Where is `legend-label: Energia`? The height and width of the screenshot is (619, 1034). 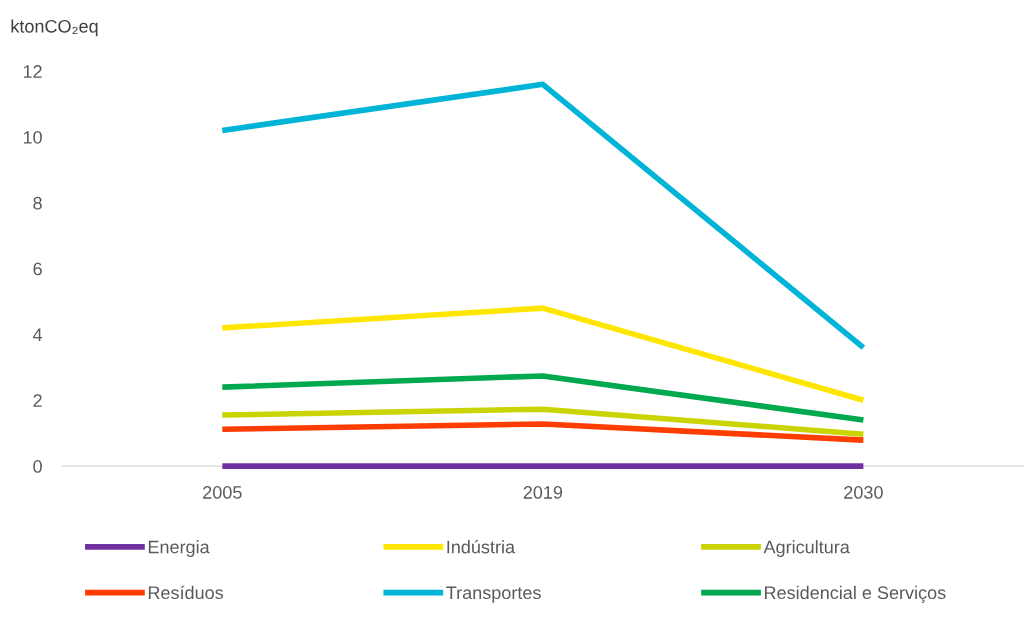 legend-label: Energia is located at coordinates (179, 548).